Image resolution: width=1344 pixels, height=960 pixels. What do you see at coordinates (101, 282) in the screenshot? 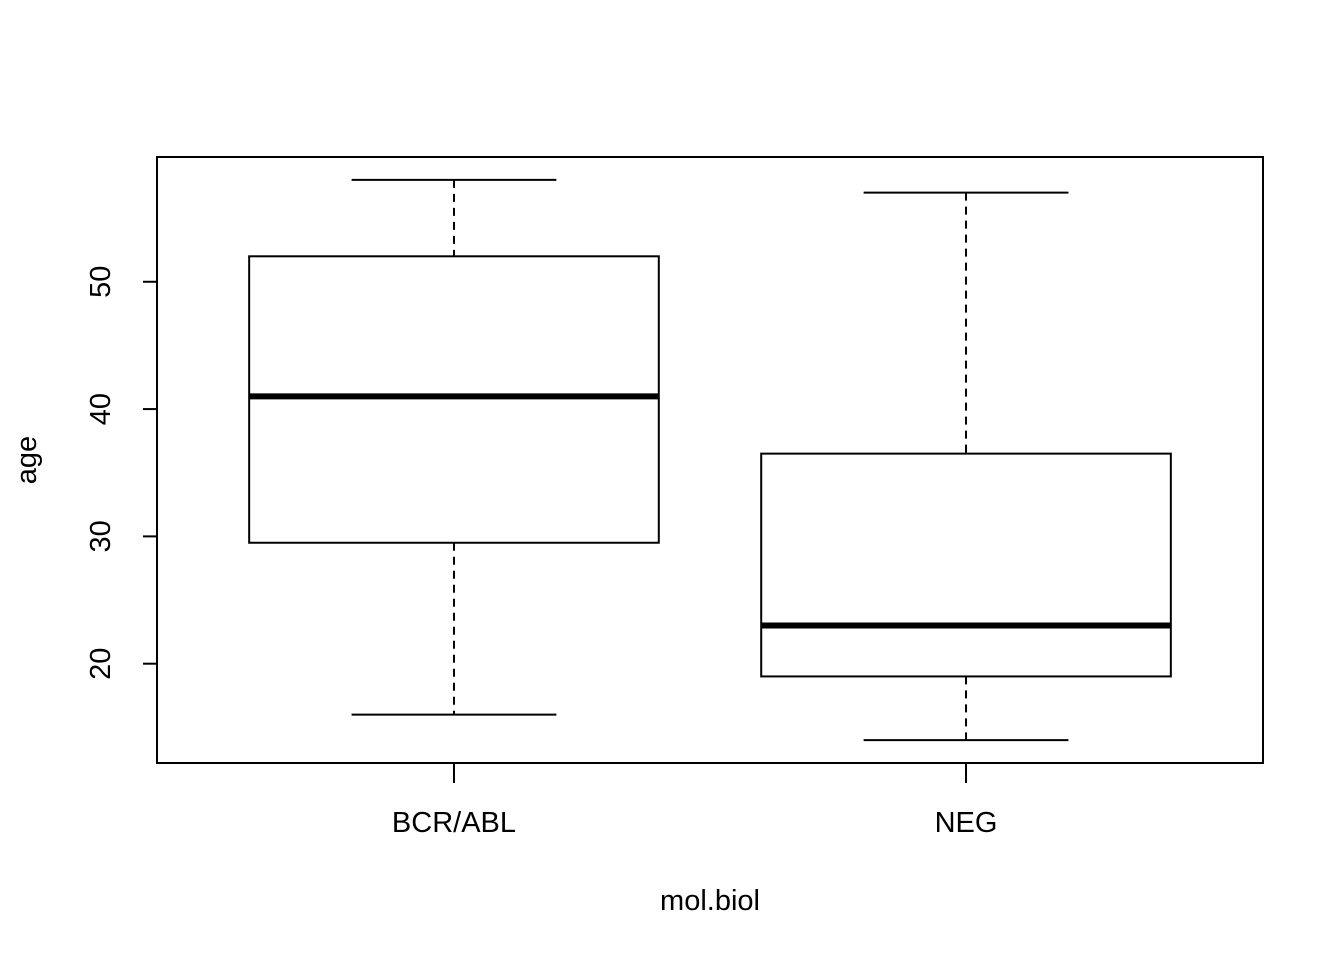
I see `y-tick-label: 50` at bounding box center [101, 282].